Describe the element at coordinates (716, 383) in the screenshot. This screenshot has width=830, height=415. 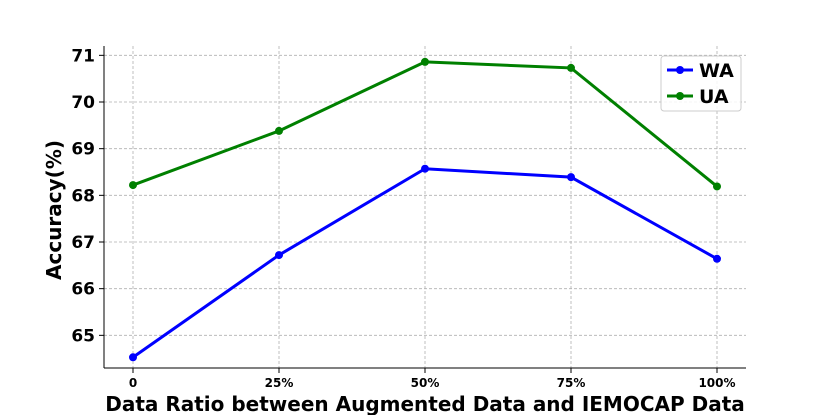
I see `x-tick-label: 100%` at that location.